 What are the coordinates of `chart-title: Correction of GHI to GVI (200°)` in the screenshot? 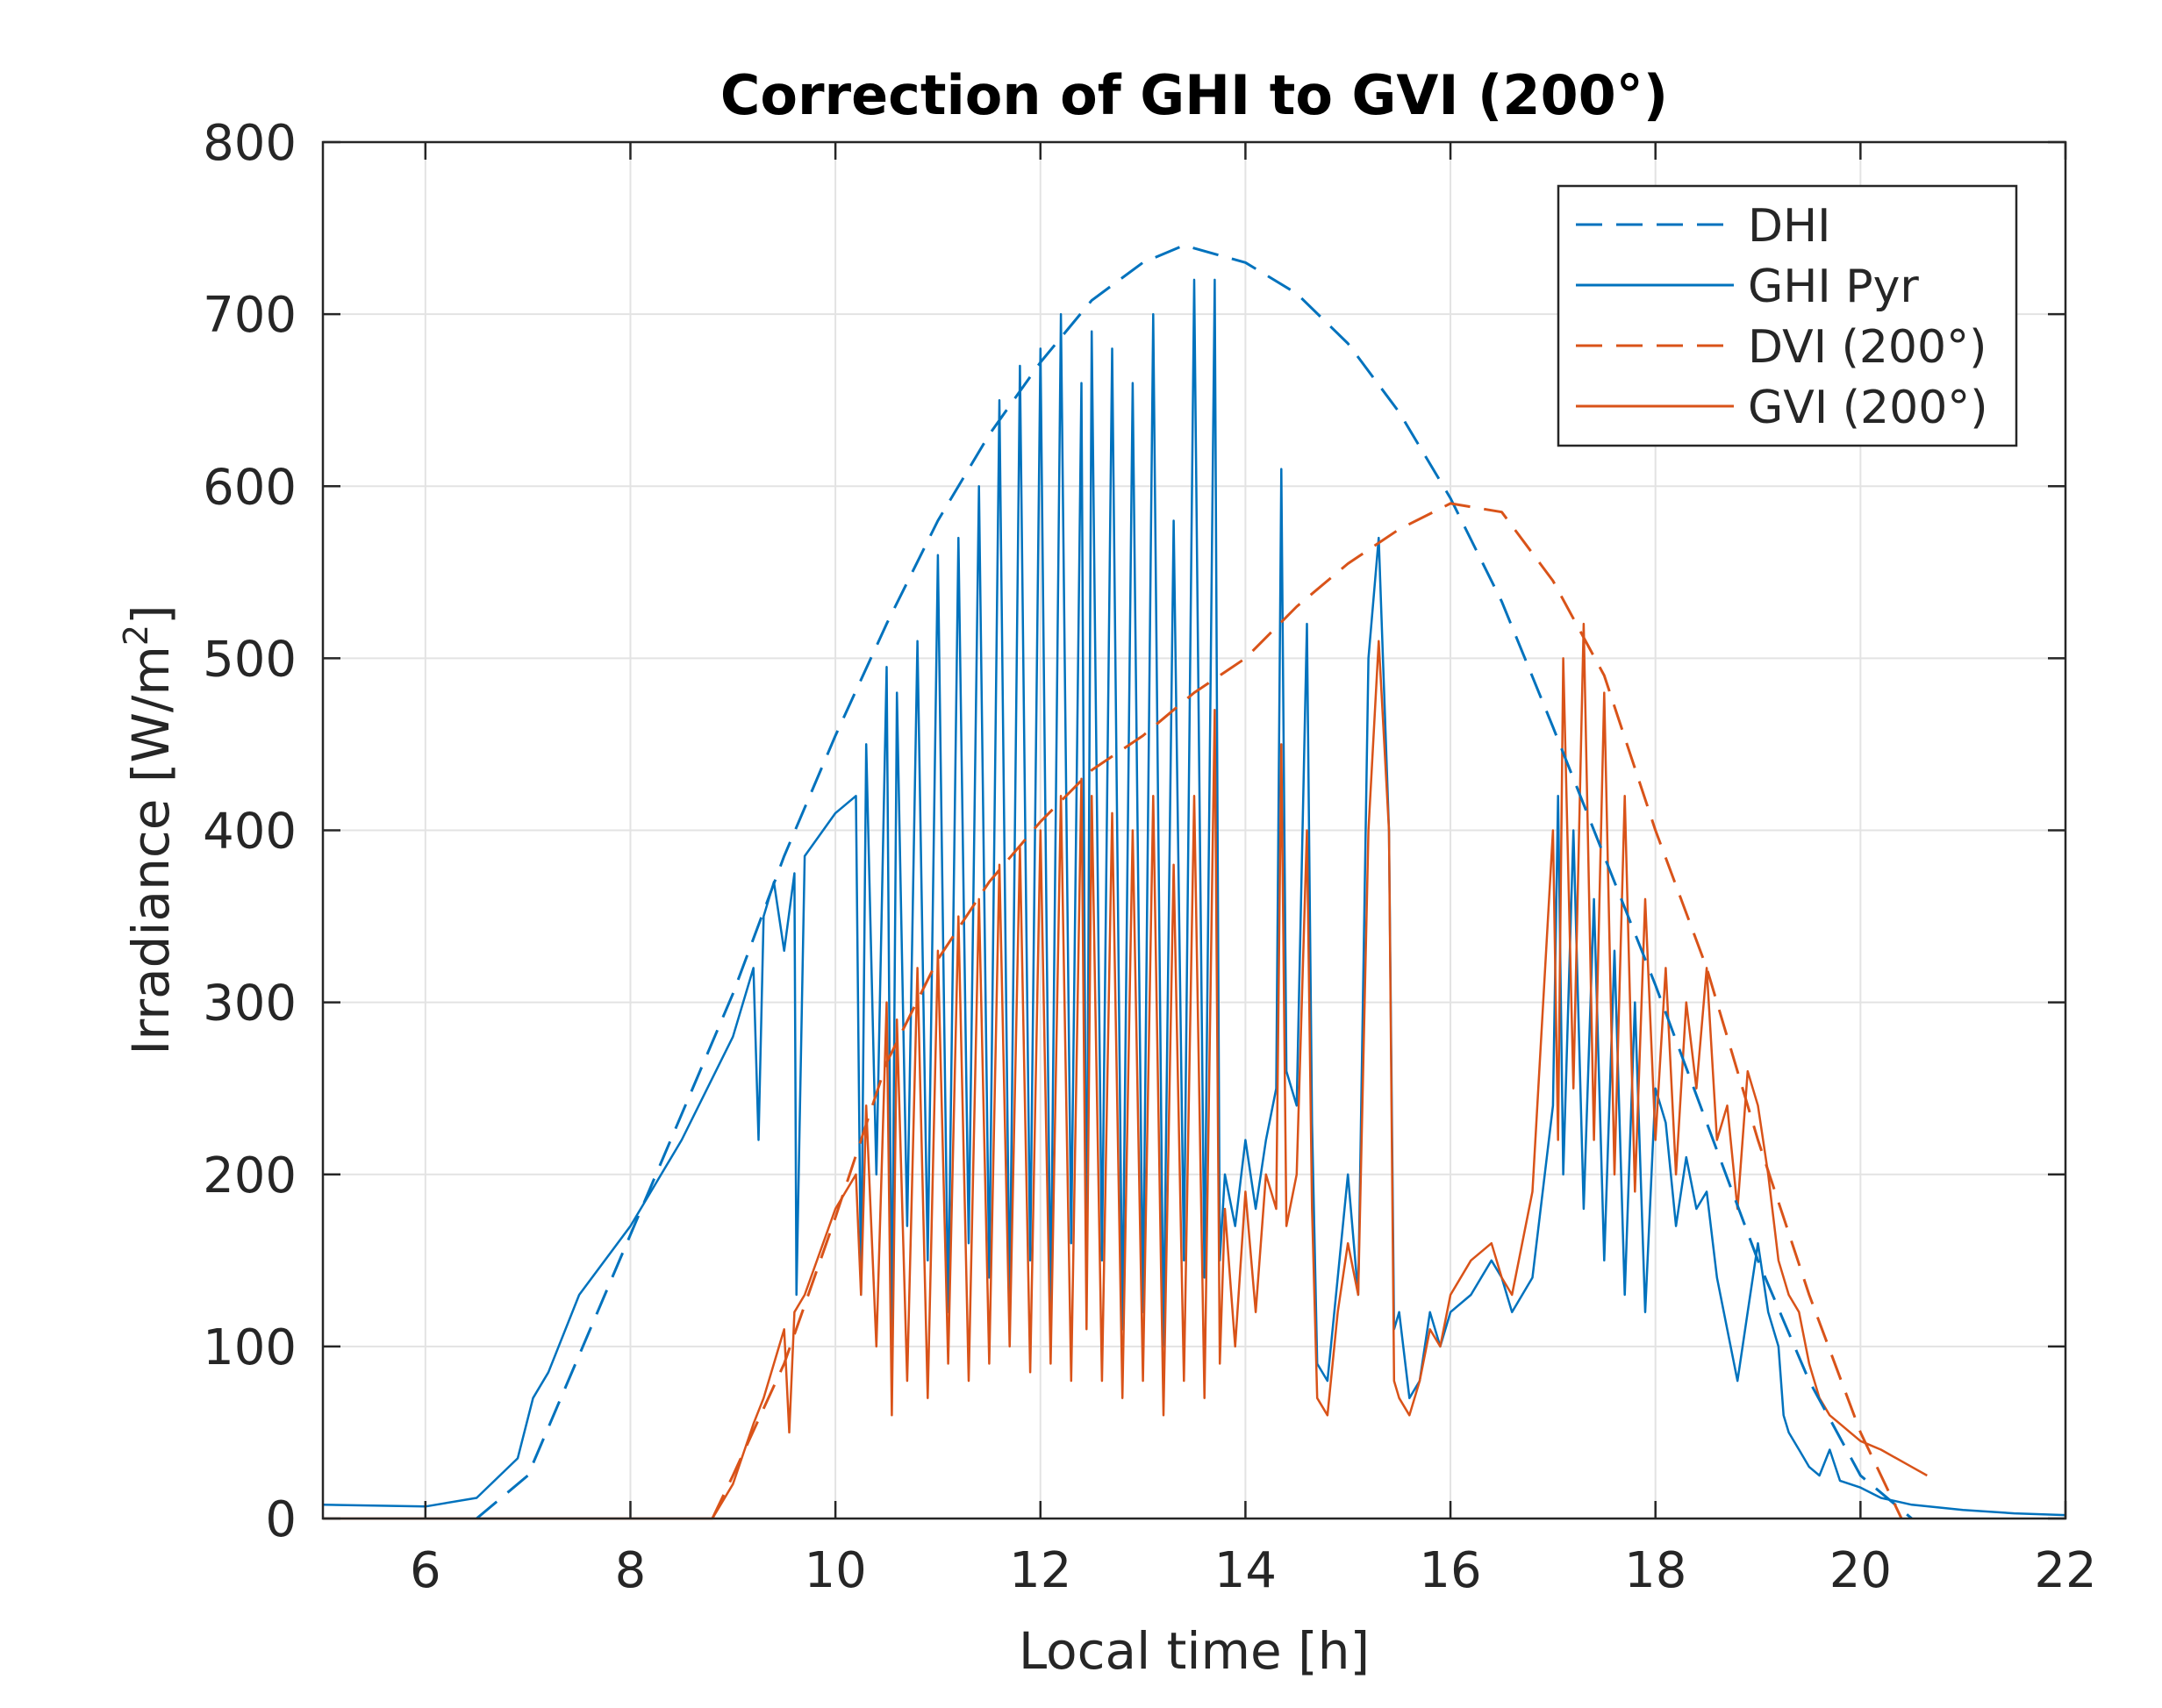 It's located at (1194, 95).